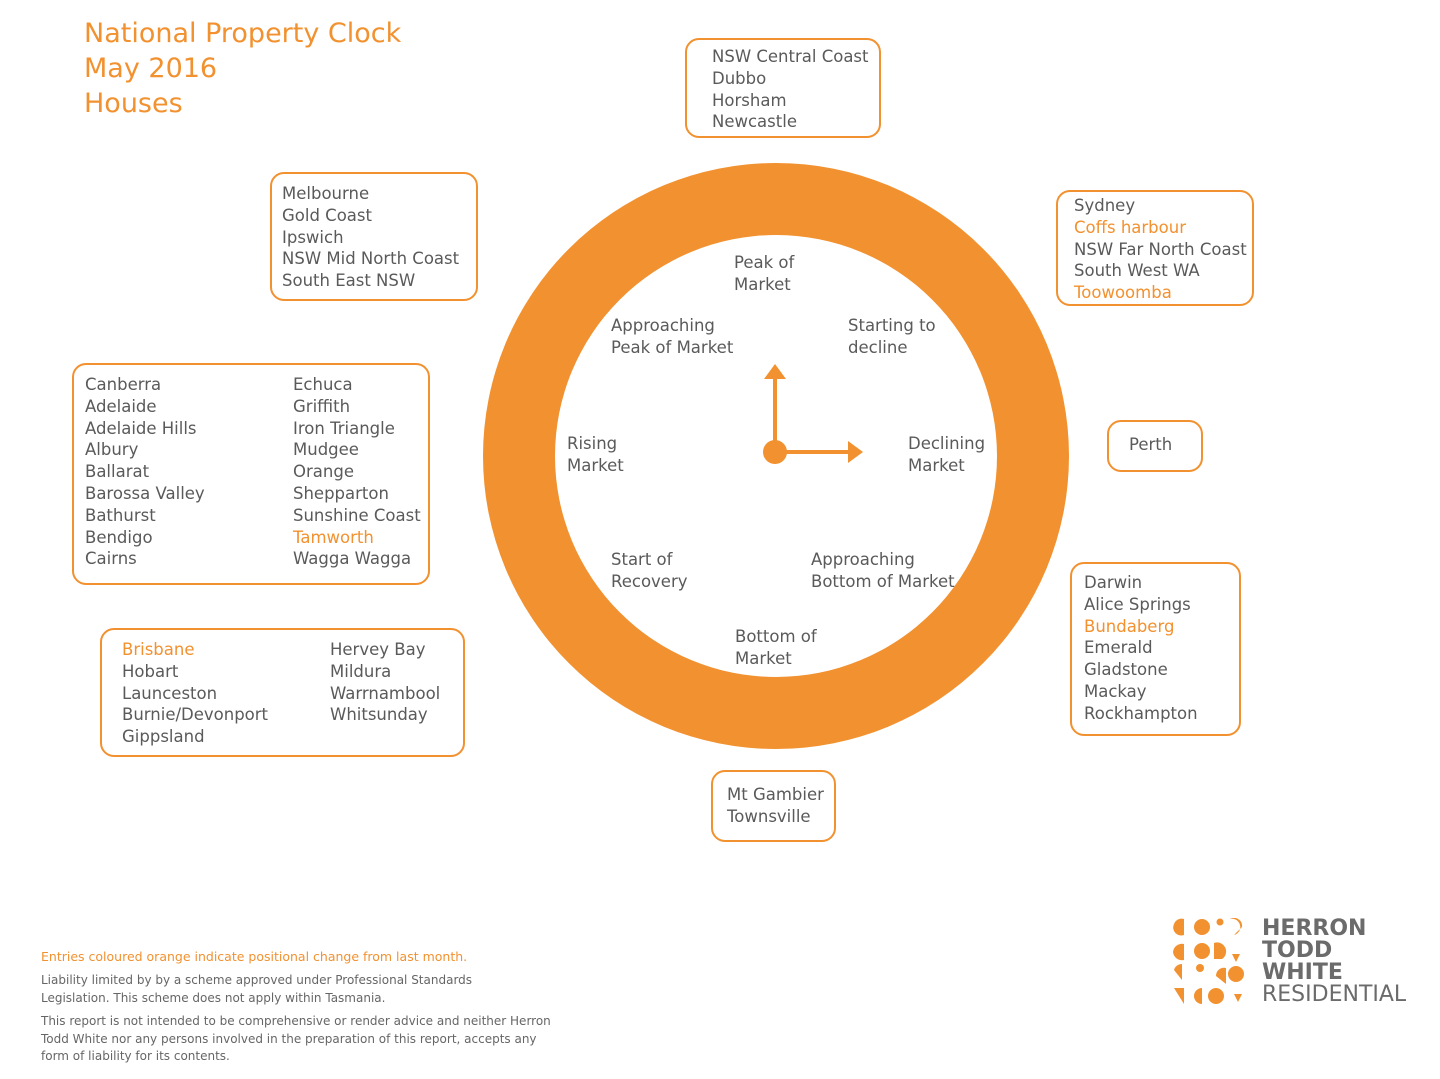 The height and width of the screenshot is (1079, 1440). I want to click on region-item: Adelaide, so click(121, 406).